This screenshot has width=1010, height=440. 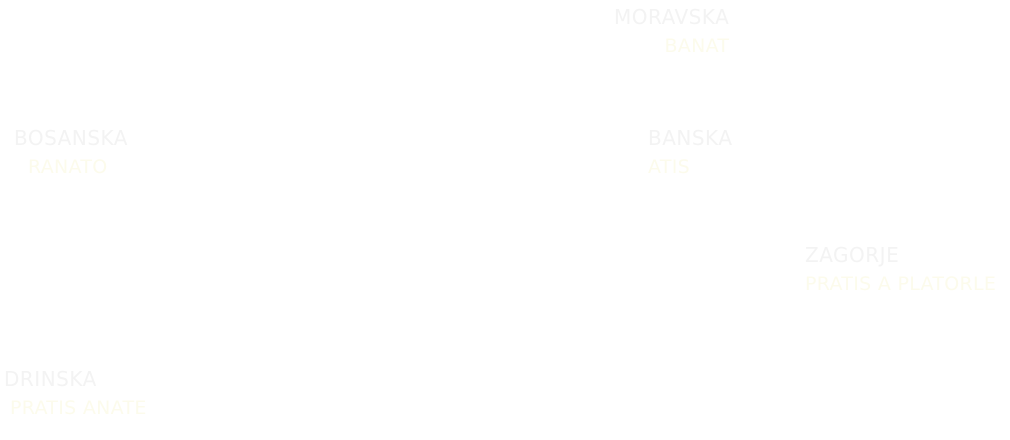 What do you see at coordinates (852, 255) in the screenshot?
I see `region-title: ZAGORJE` at bounding box center [852, 255].